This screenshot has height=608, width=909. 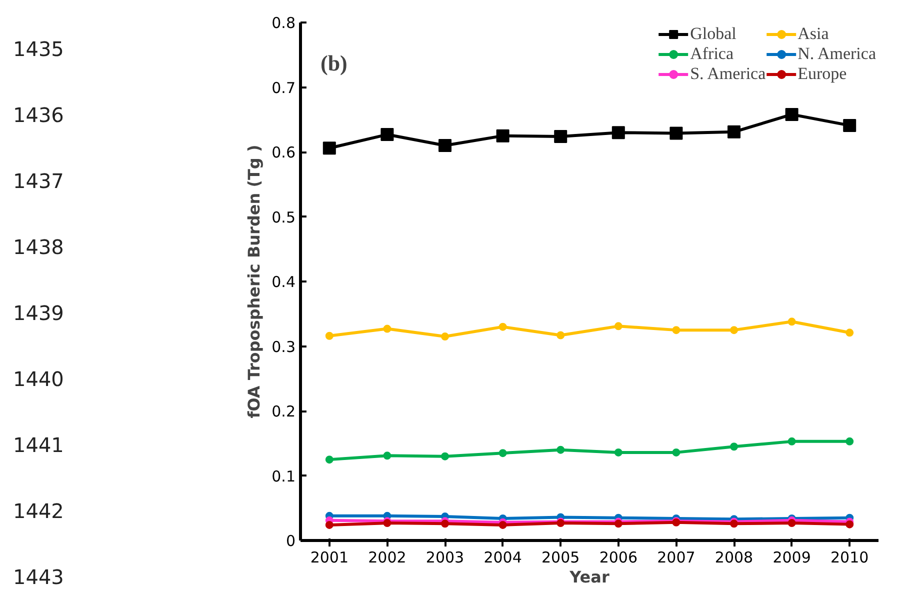 What do you see at coordinates (728, 74) in the screenshot?
I see `legend-label: S. America` at bounding box center [728, 74].